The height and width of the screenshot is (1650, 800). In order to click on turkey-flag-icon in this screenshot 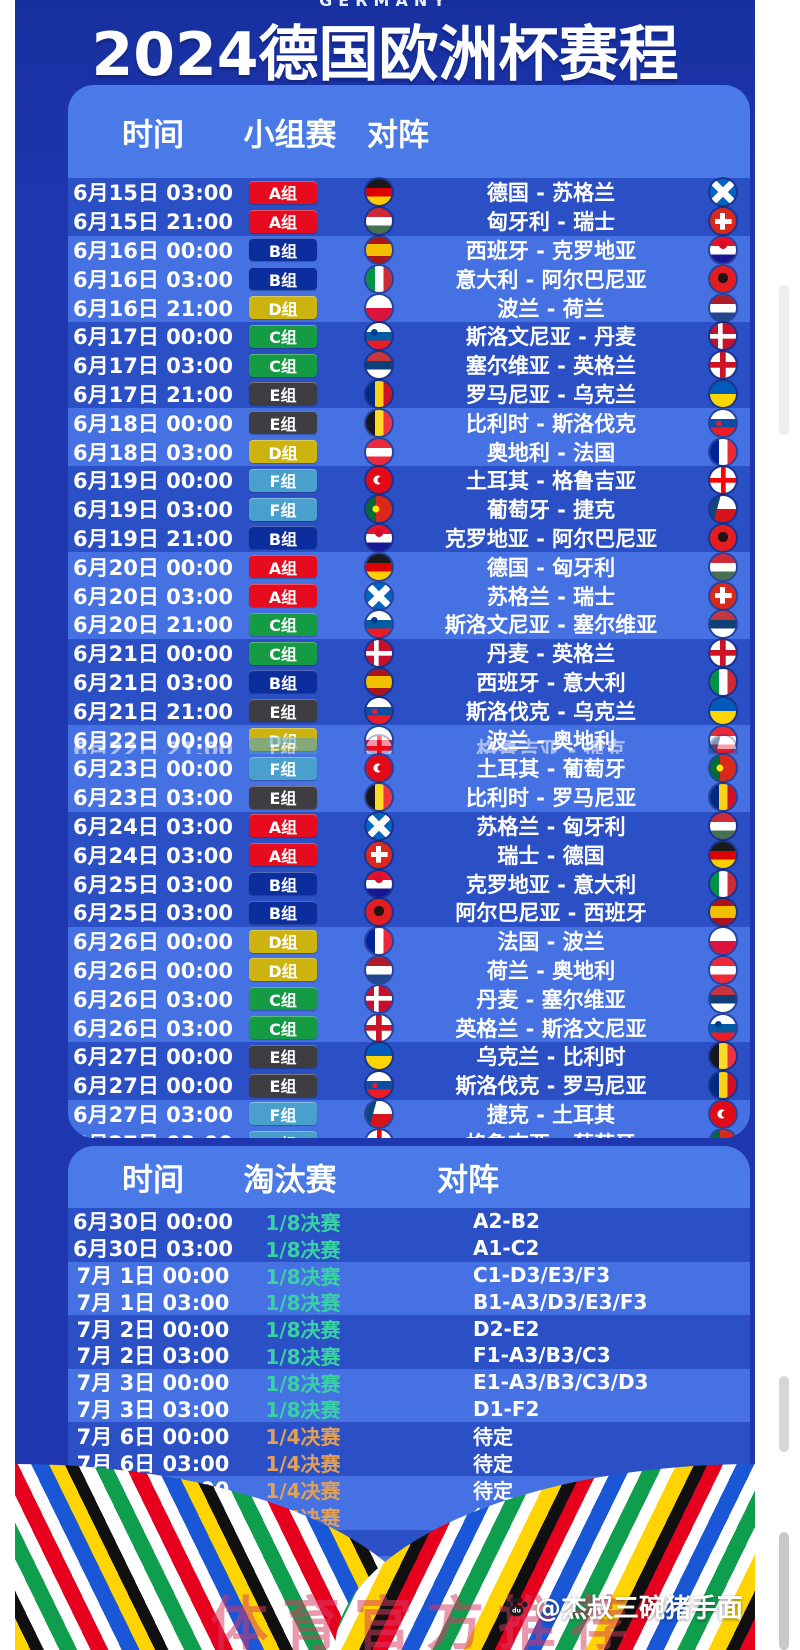, I will do `click(379, 480)`.